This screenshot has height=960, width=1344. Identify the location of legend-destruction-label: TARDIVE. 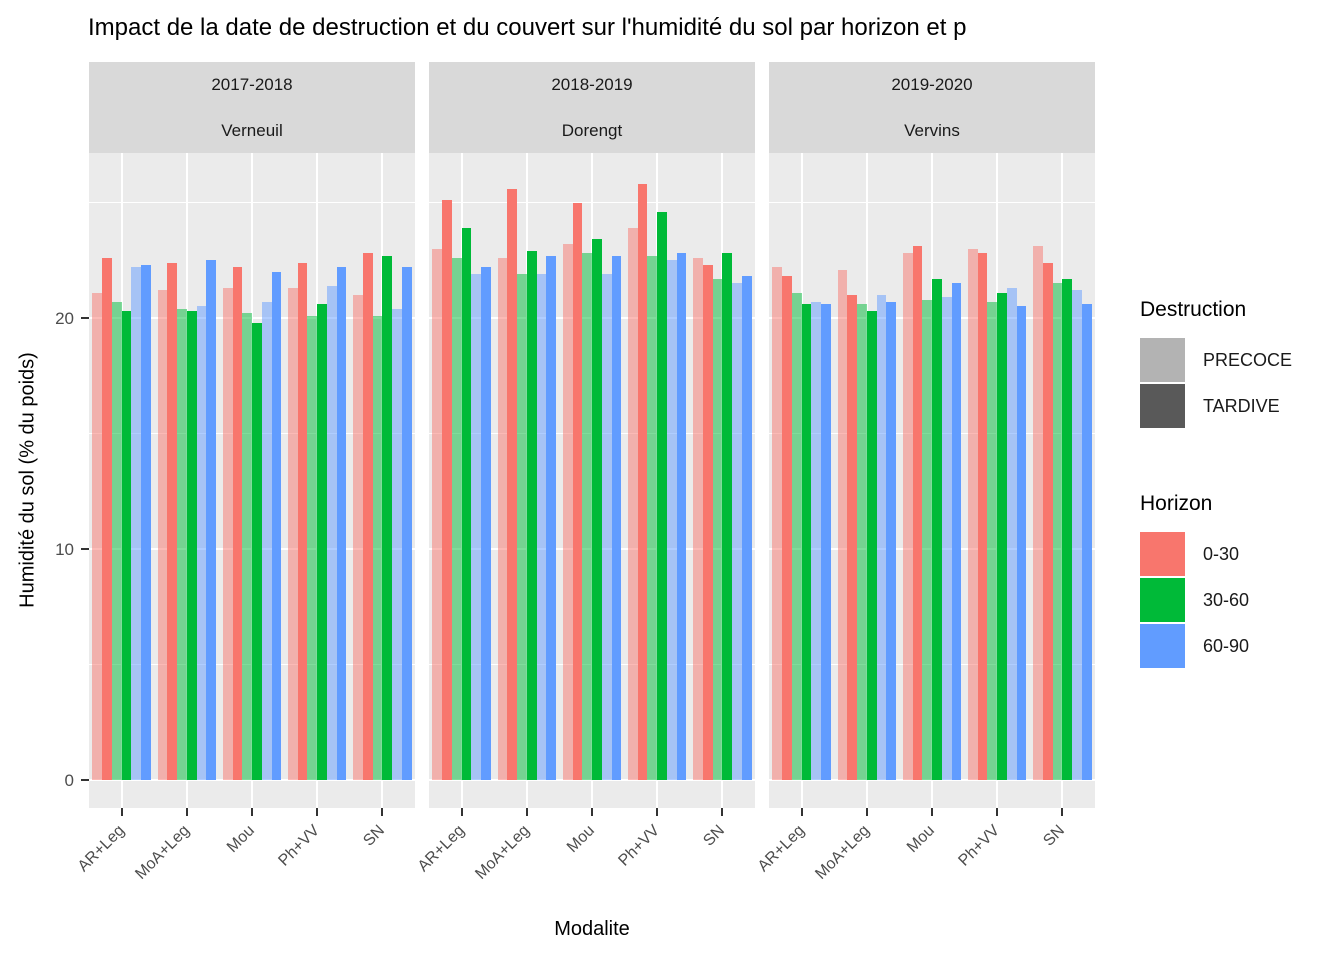
(1241, 406).